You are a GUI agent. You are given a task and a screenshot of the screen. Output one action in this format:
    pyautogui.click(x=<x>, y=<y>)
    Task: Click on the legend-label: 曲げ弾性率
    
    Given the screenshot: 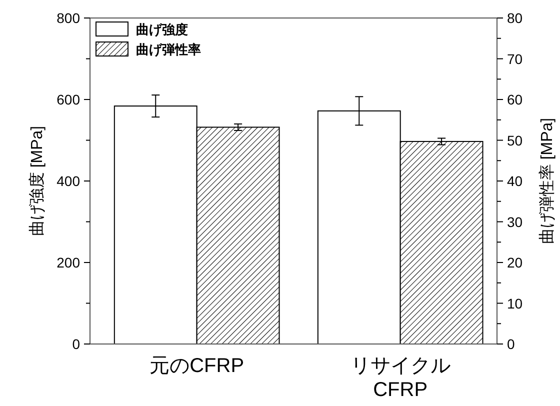 What is the action you would take?
    pyautogui.click(x=168, y=49)
    